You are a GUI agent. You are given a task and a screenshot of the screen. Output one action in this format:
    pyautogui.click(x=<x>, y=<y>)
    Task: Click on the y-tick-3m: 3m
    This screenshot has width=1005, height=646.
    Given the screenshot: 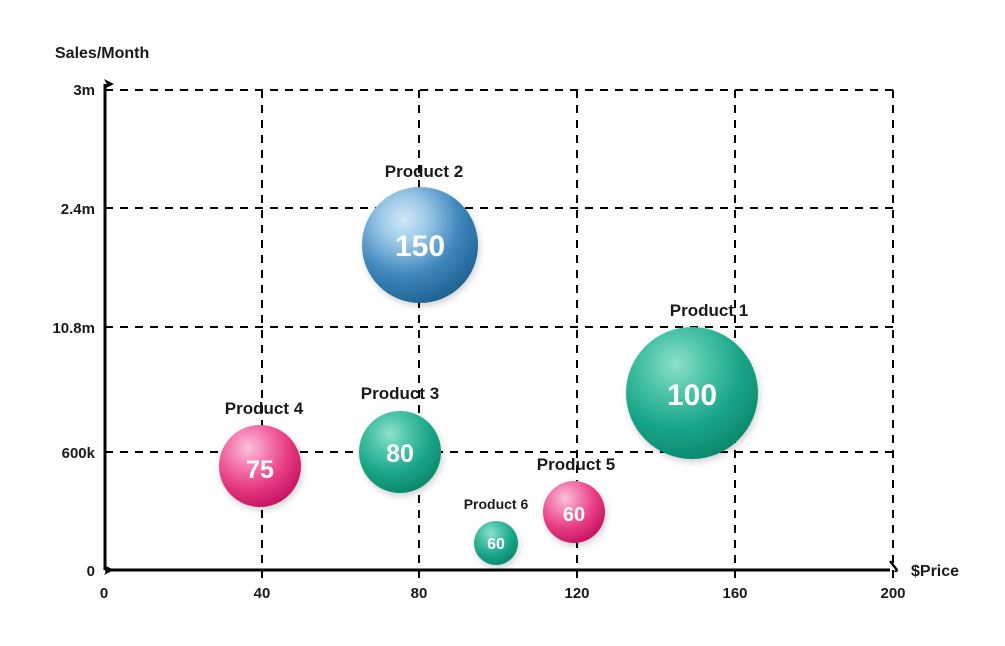 What is the action you would take?
    pyautogui.click(x=84, y=90)
    